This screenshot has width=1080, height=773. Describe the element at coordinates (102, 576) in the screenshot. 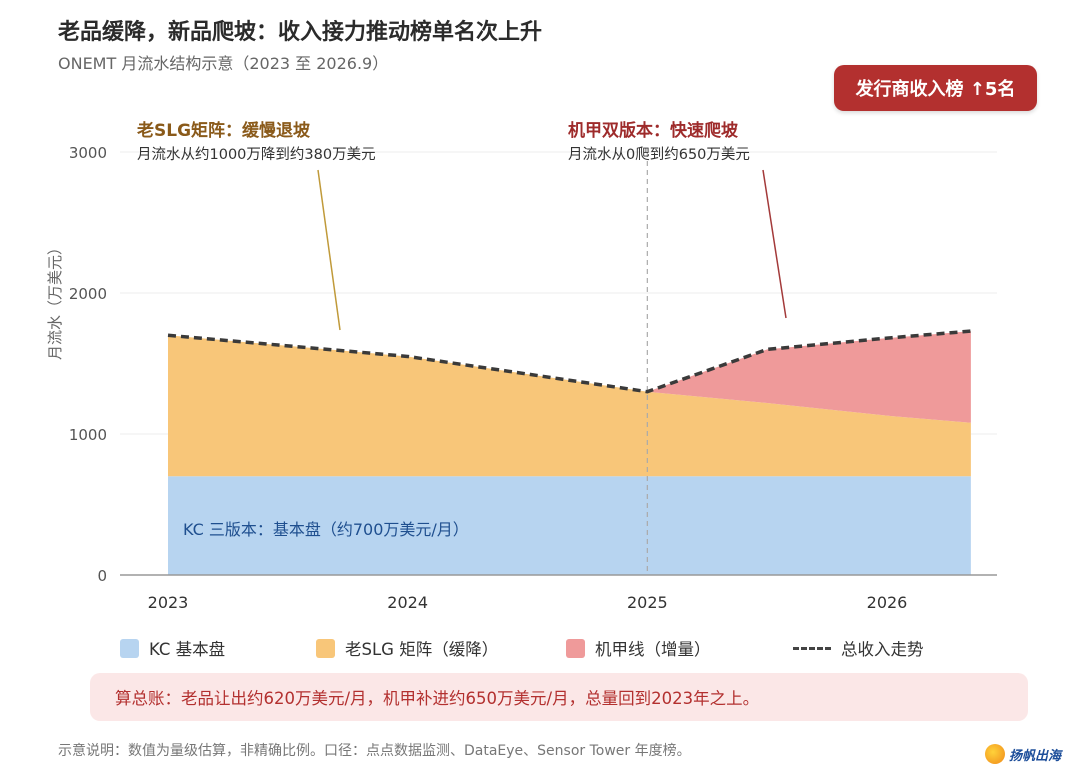

I see `y-tick-label: 0` at that location.